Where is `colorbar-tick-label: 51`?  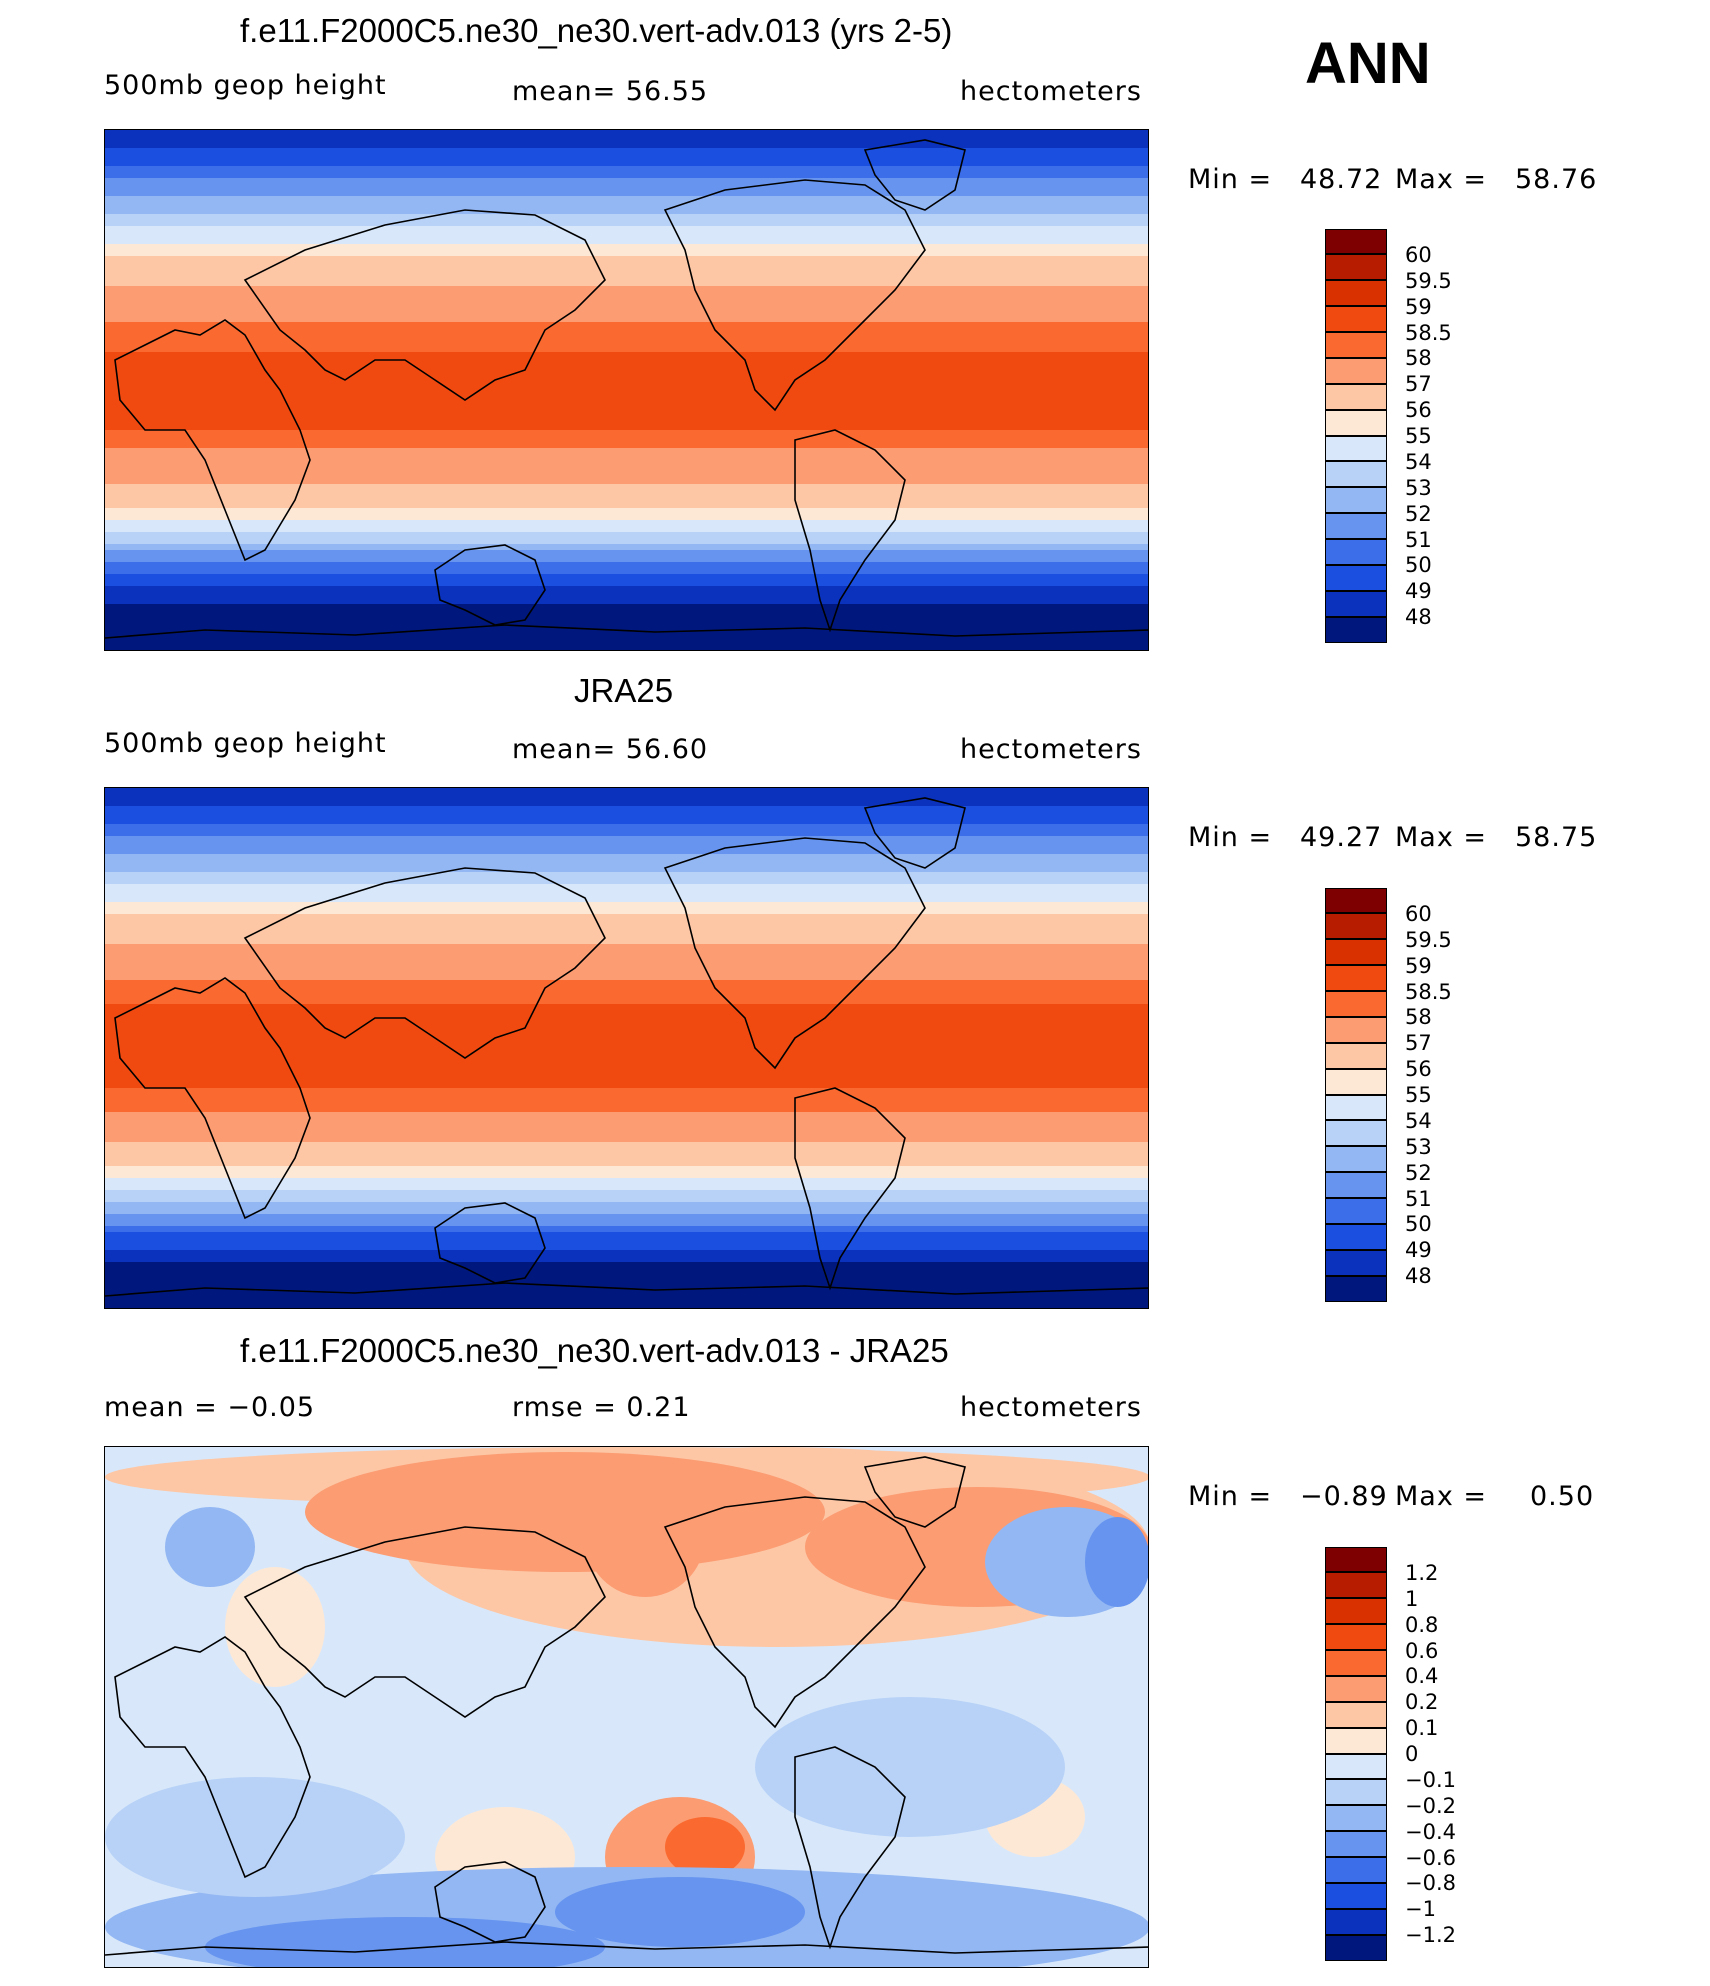
colorbar-tick-label: 51 is located at coordinates (1418, 539).